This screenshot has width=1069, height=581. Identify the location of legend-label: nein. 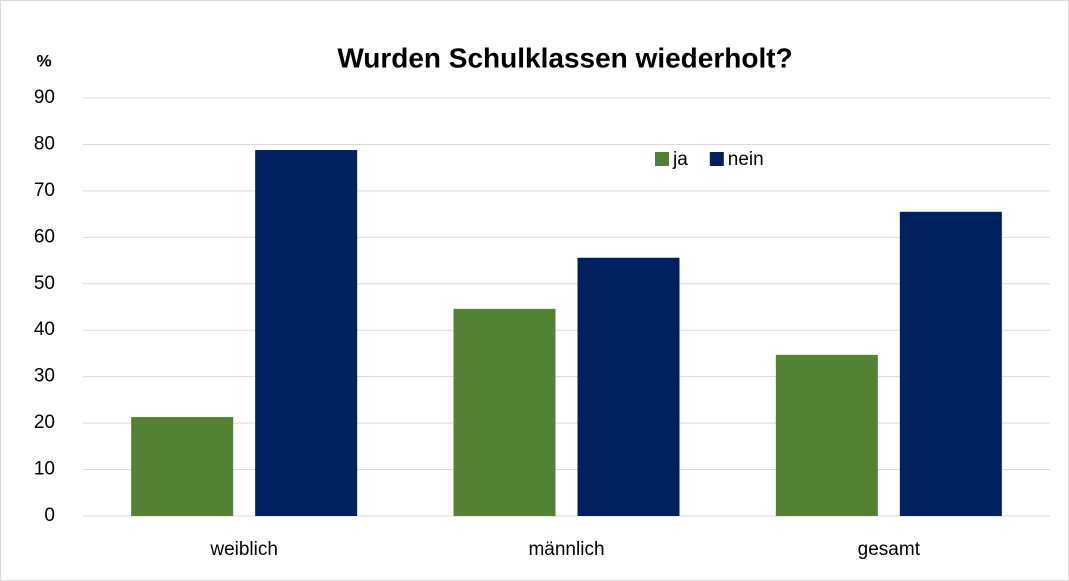
(746, 159).